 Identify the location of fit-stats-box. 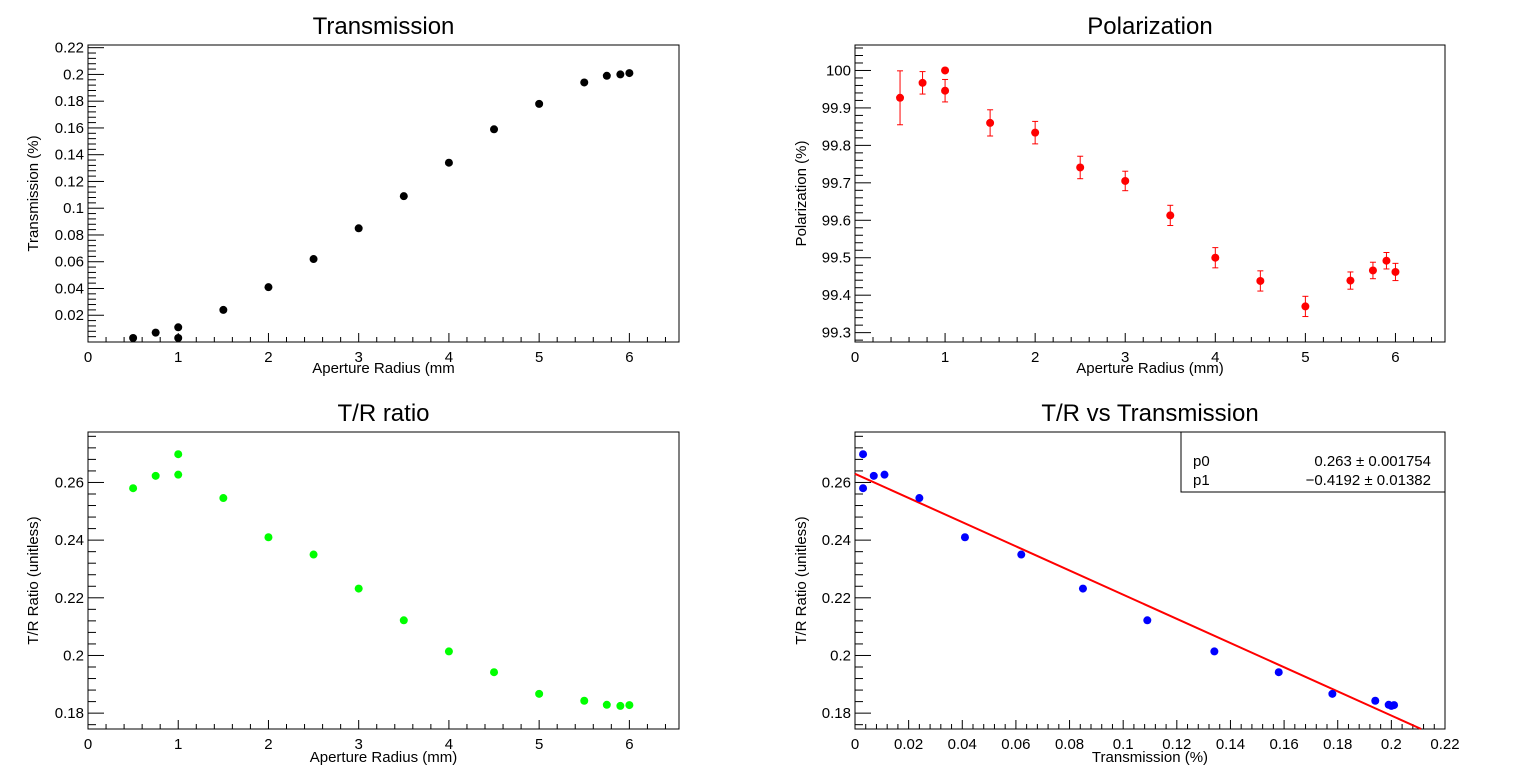
(1313, 462).